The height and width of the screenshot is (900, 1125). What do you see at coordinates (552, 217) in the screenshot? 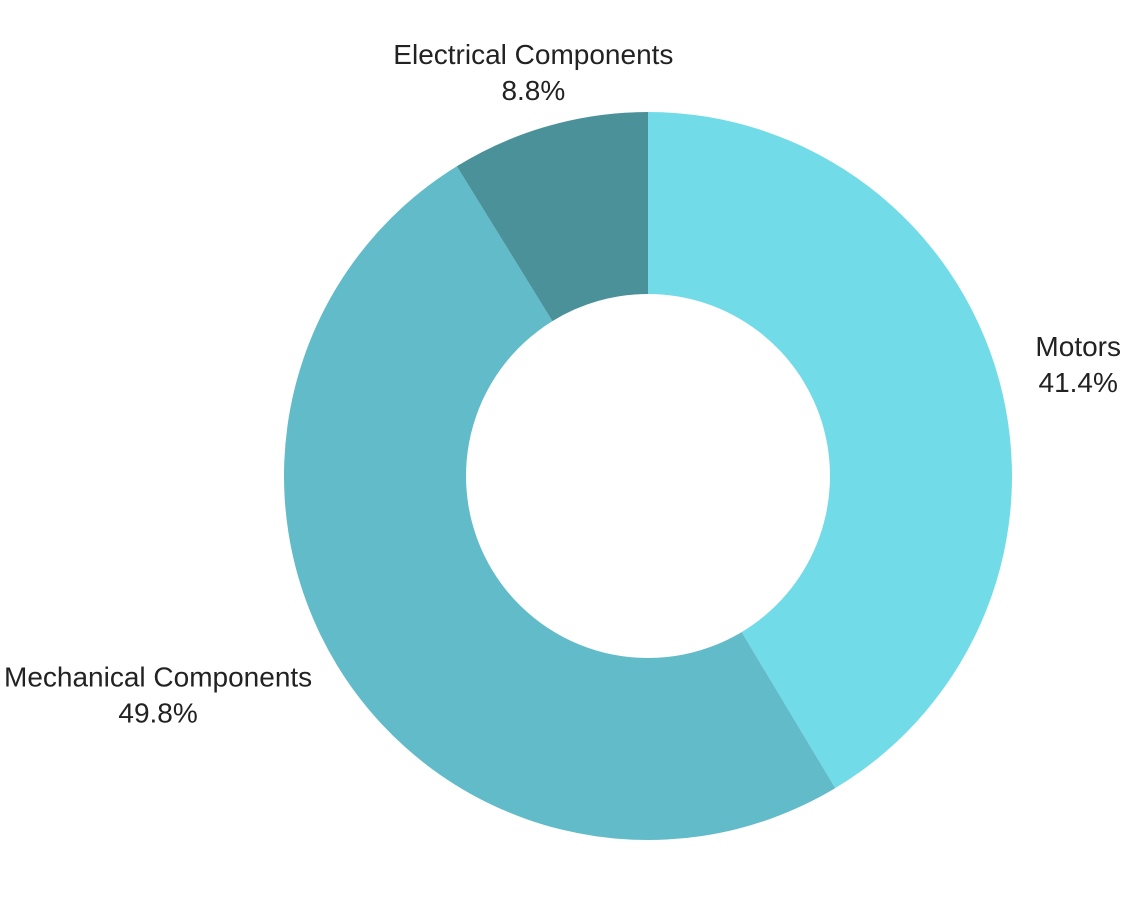
I see `slice-electrical-components` at bounding box center [552, 217].